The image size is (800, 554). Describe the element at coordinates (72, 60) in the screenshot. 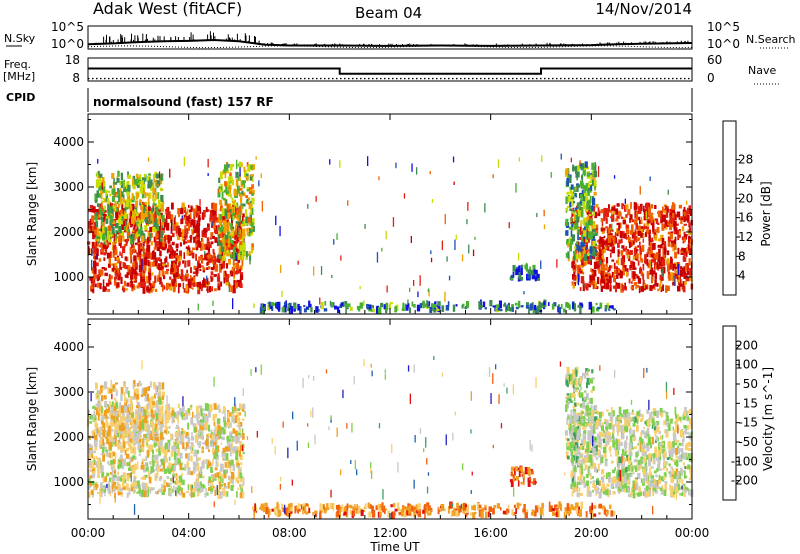

I see `freq-left-tick-top: 18` at that location.